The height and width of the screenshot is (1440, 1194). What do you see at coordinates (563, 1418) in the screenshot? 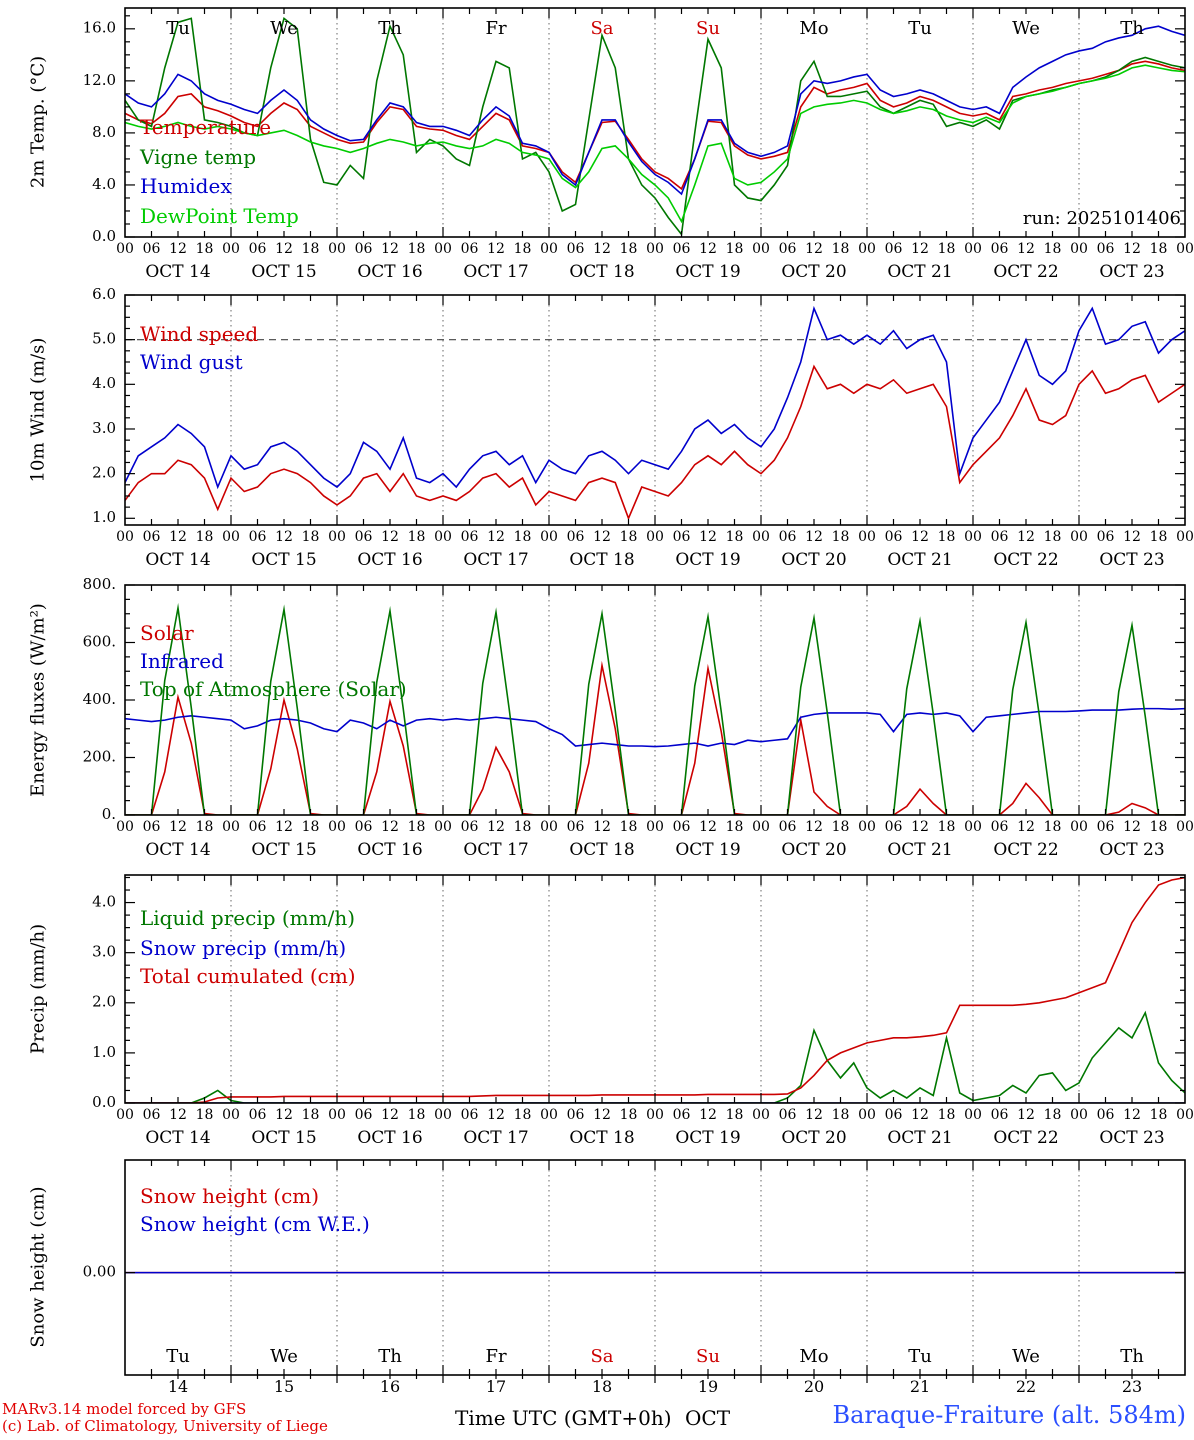
I see `x-axis-title: Time UTC (GMT+0h)` at bounding box center [563, 1418].